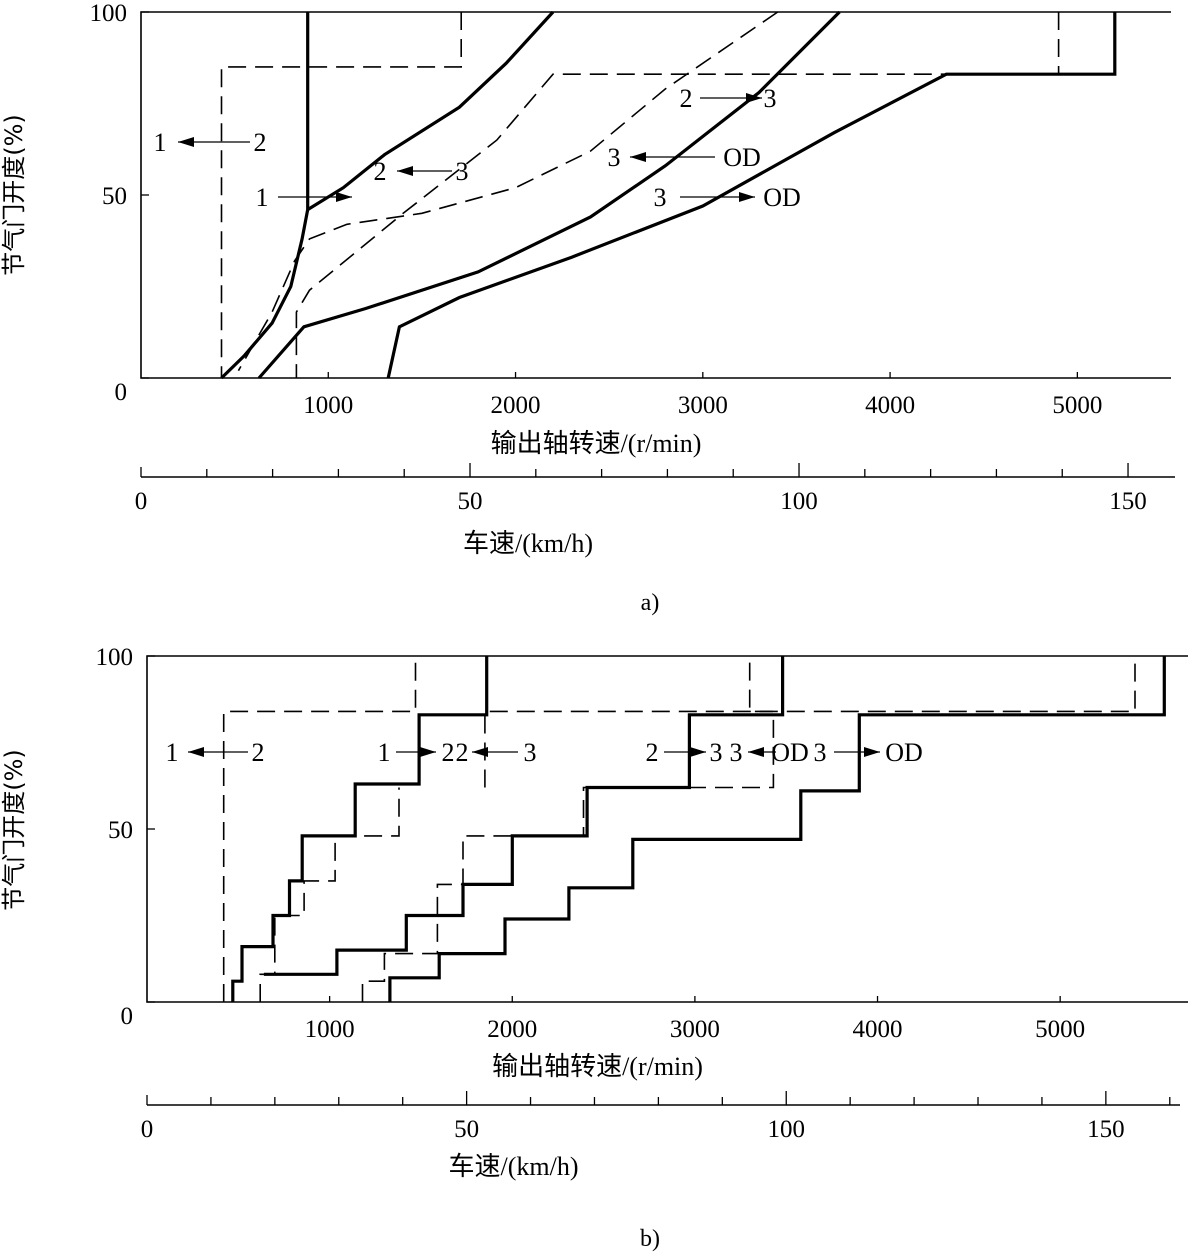 The width and height of the screenshot is (1190, 1256). Describe the element at coordinates (650, 603) in the screenshot. I see `panel-subtitle: a)` at that location.